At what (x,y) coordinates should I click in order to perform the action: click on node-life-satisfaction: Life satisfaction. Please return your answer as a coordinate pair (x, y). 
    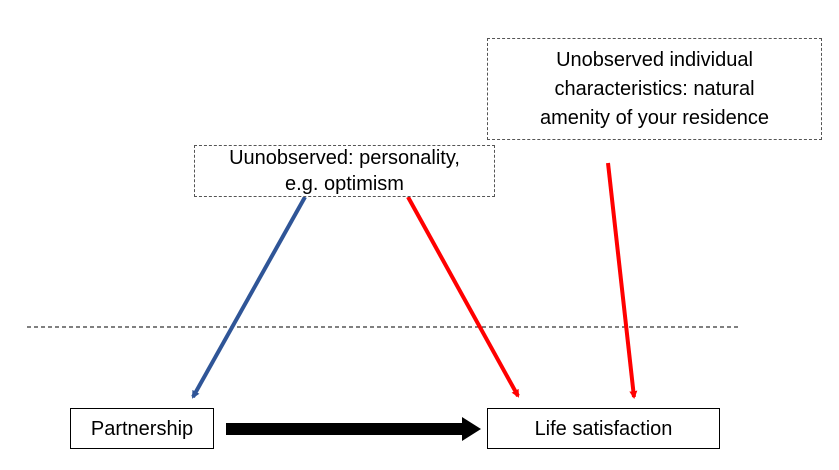
    Looking at the image, I should click on (603, 428).